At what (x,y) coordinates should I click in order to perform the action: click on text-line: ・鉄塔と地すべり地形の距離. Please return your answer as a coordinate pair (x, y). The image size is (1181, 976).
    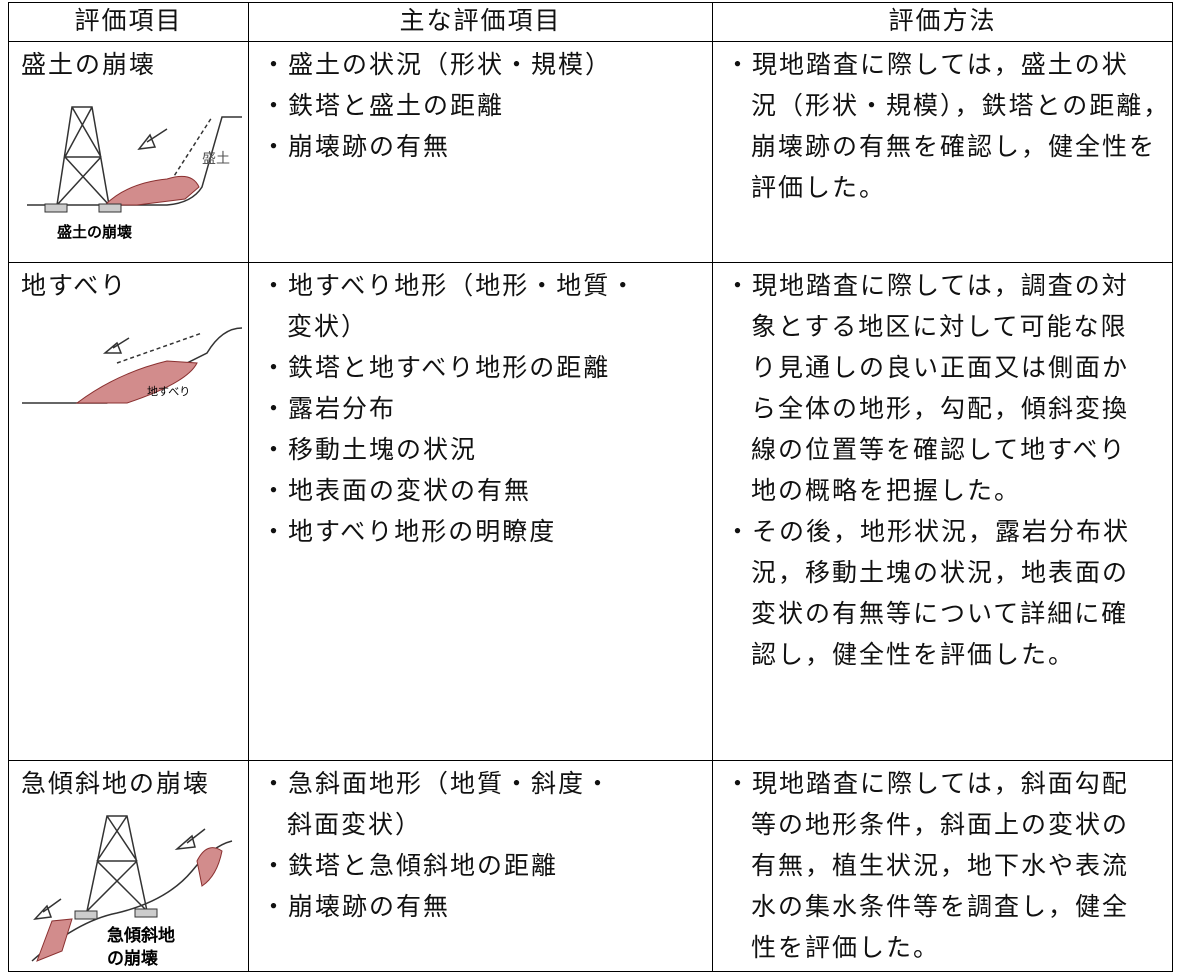
    Looking at the image, I should click on (436, 367).